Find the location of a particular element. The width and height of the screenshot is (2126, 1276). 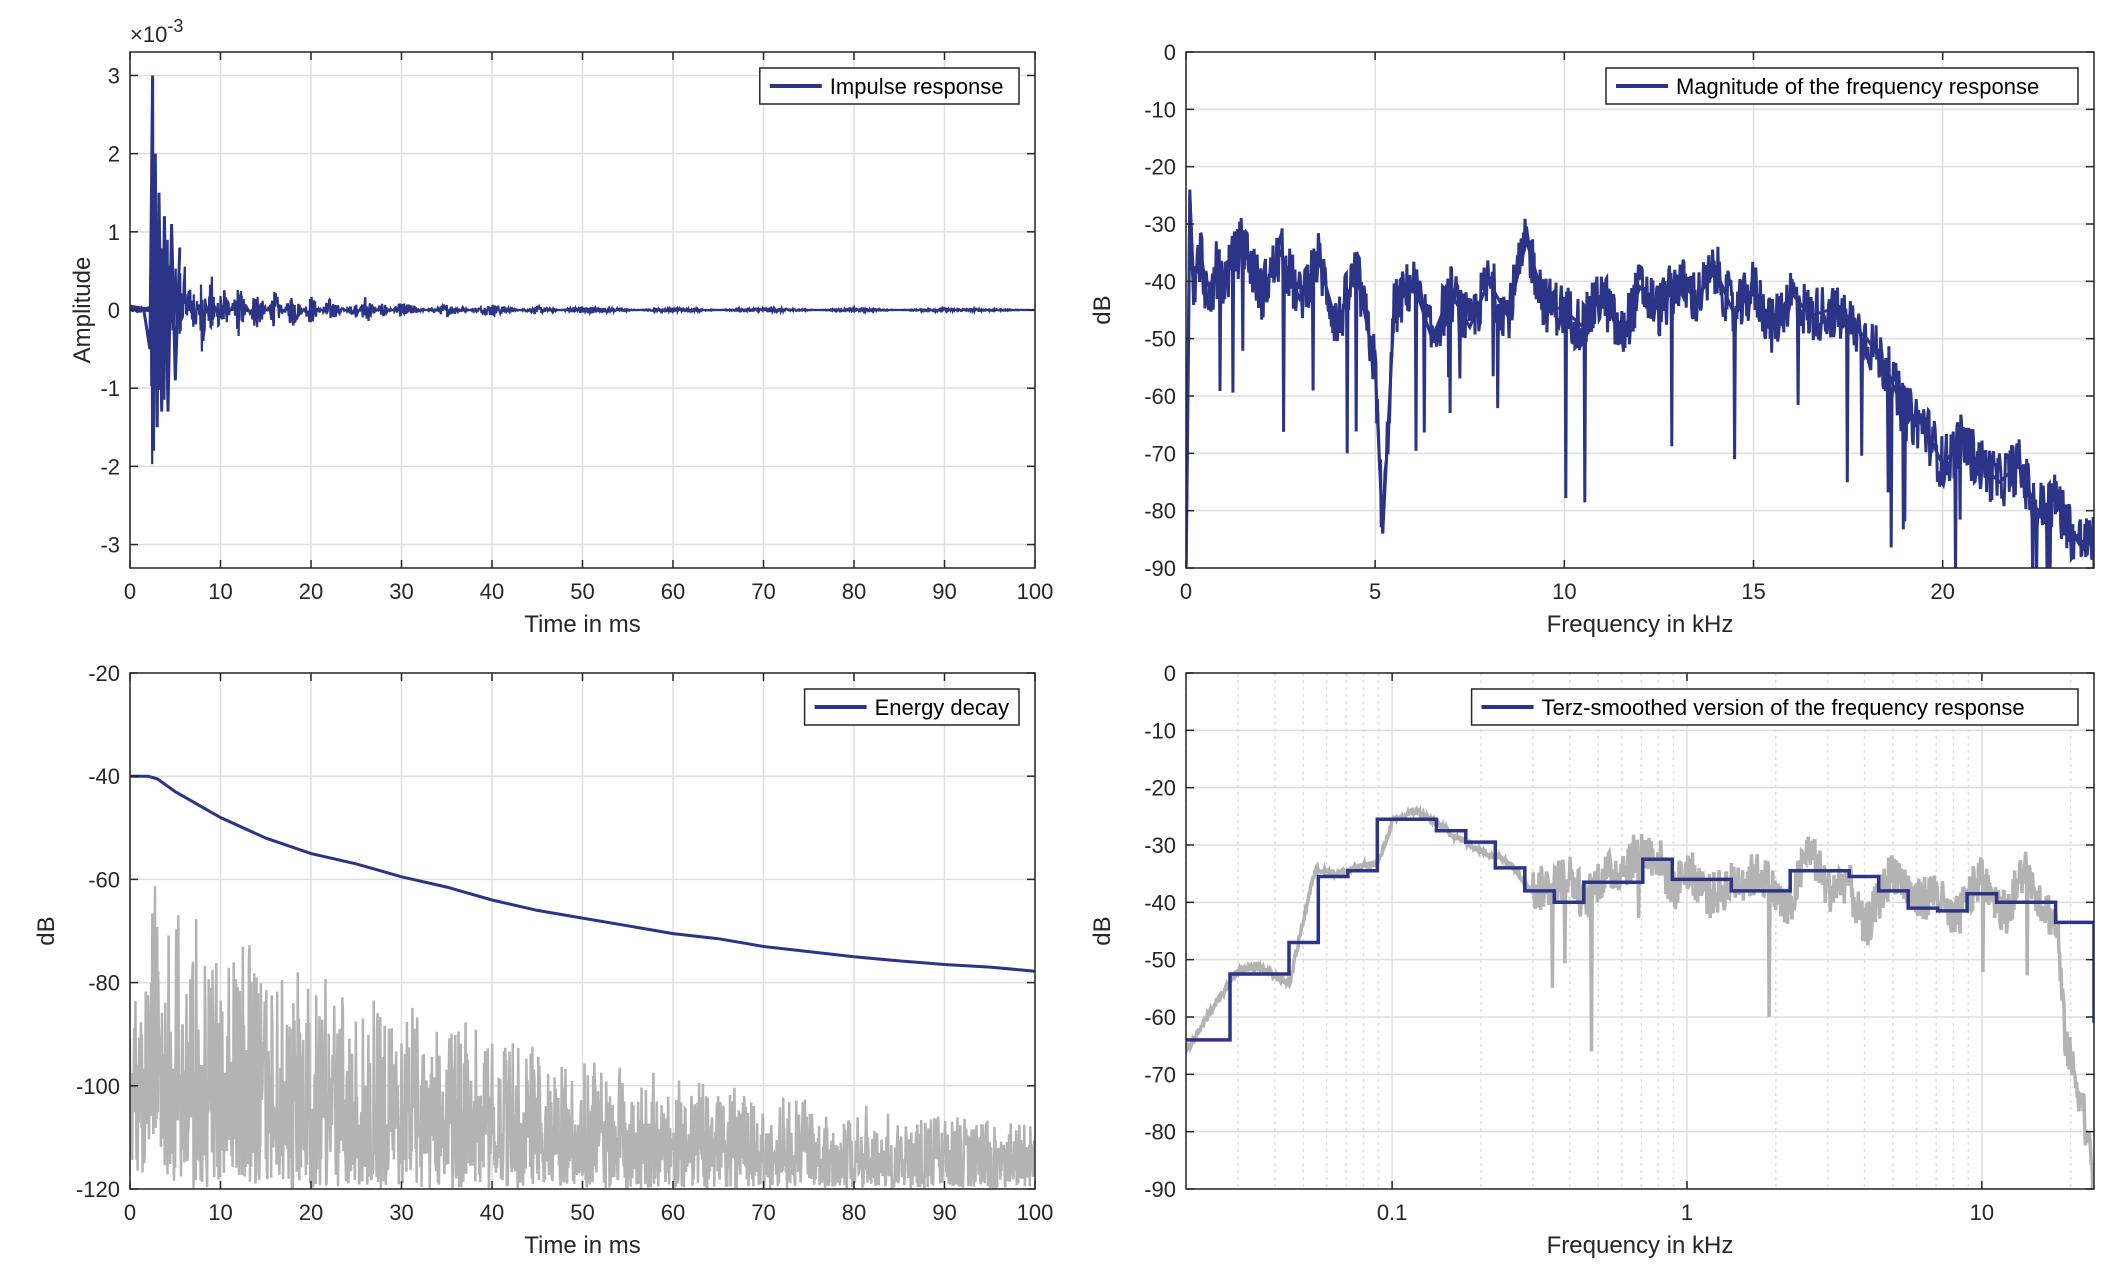

legend: Impulse response is located at coordinates (889, 86).